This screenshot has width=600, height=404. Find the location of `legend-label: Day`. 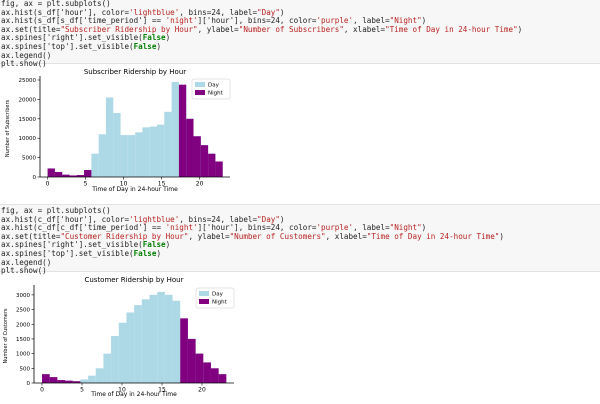

legend-label: Day is located at coordinates (218, 295).